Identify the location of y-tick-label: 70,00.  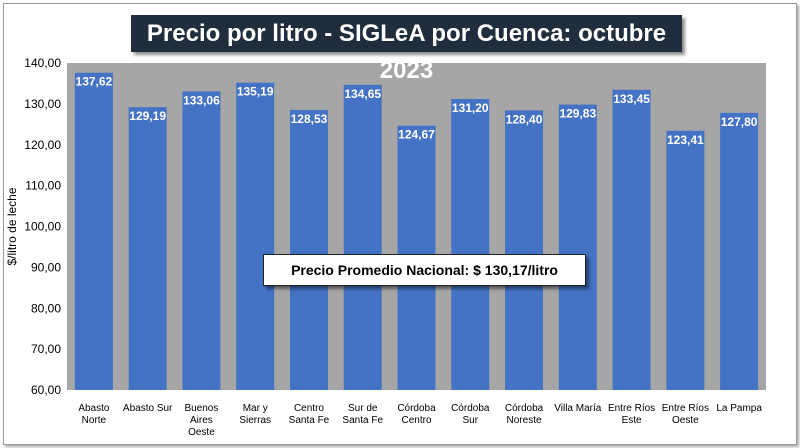
(46, 349).